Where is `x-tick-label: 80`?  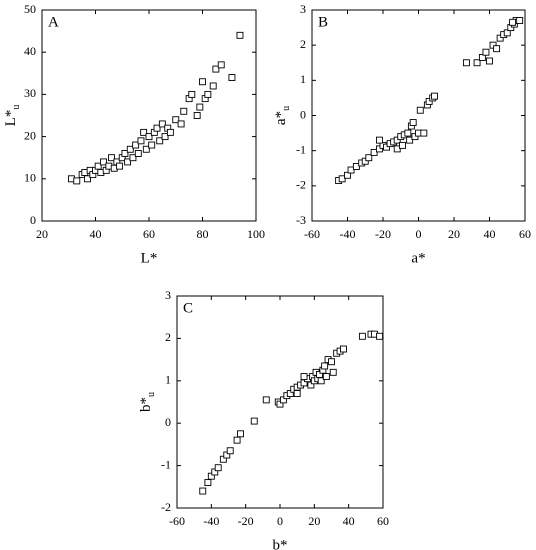
x-tick-label: 80 is located at coordinates (203, 234).